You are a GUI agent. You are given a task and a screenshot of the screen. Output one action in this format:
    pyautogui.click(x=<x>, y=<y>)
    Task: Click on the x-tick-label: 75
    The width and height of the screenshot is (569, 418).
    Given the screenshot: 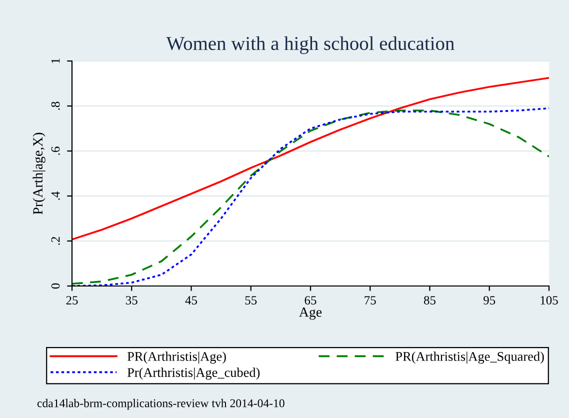 What is the action you would take?
    pyautogui.click(x=370, y=300)
    